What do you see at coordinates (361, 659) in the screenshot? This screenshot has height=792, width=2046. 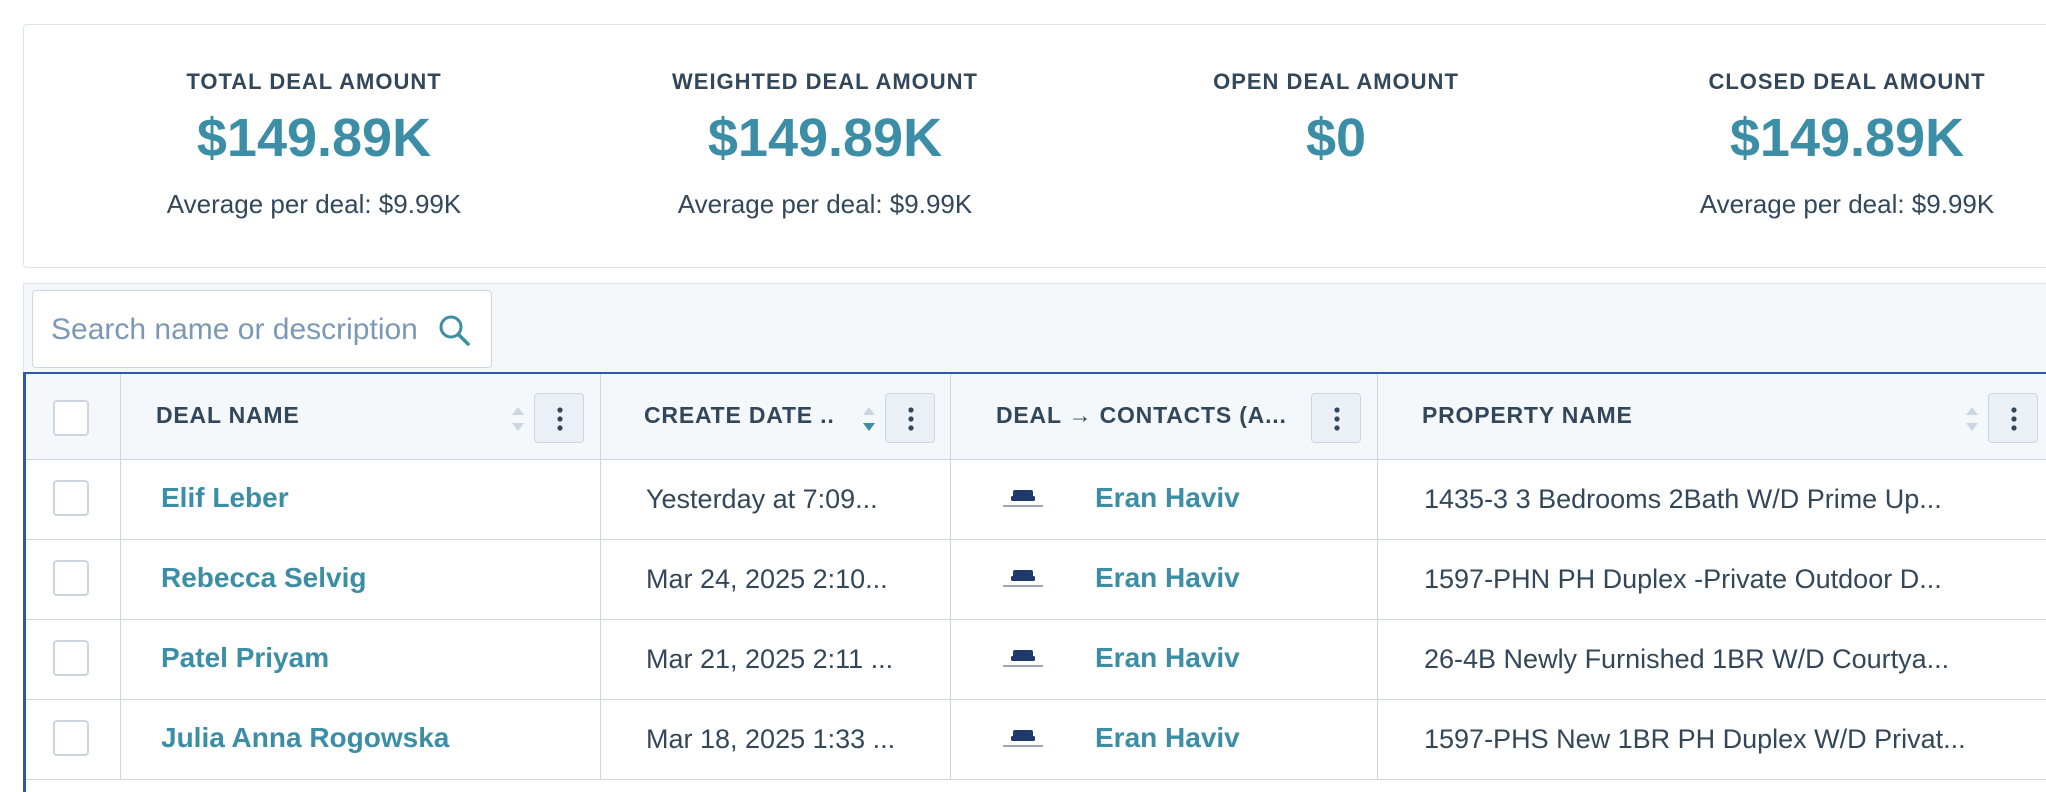 I see `deal-name-cell: Patel Priyam` at bounding box center [361, 659].